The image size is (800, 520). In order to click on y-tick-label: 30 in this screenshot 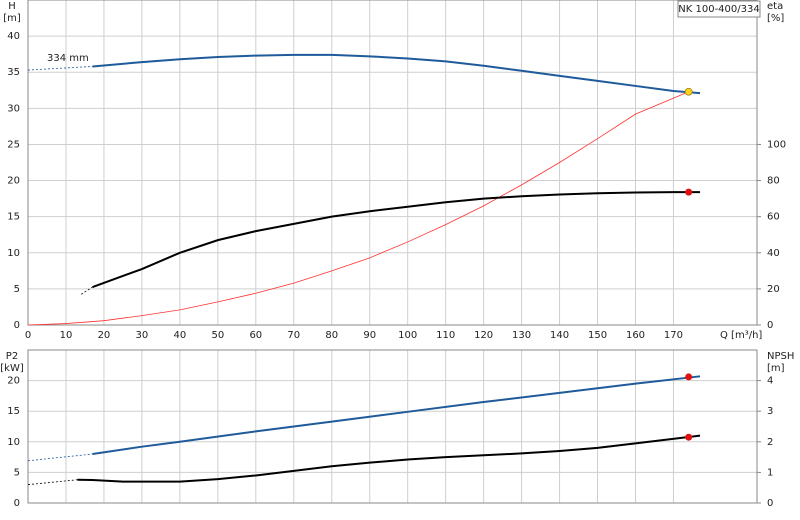, I will do `click(13, 108)`.